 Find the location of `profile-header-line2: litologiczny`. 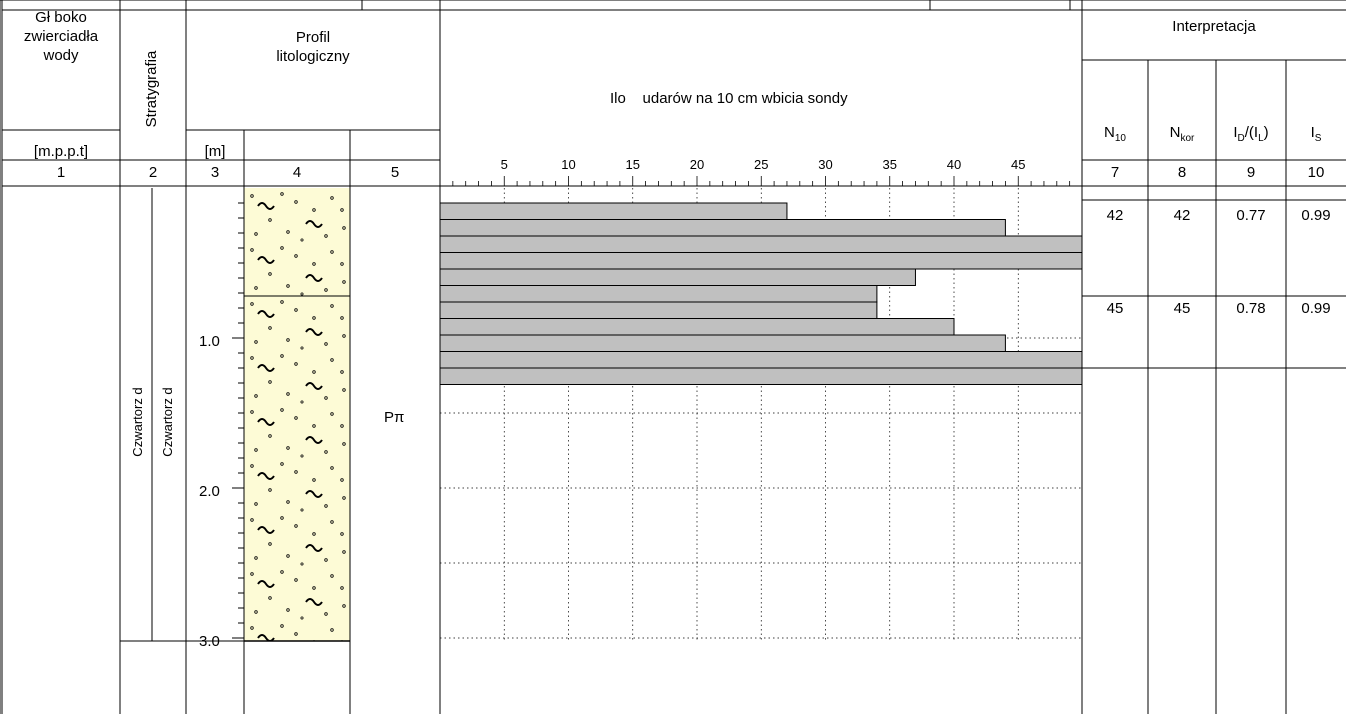

profile-header-line2: litologiczny is located at coordinates (313, 56).